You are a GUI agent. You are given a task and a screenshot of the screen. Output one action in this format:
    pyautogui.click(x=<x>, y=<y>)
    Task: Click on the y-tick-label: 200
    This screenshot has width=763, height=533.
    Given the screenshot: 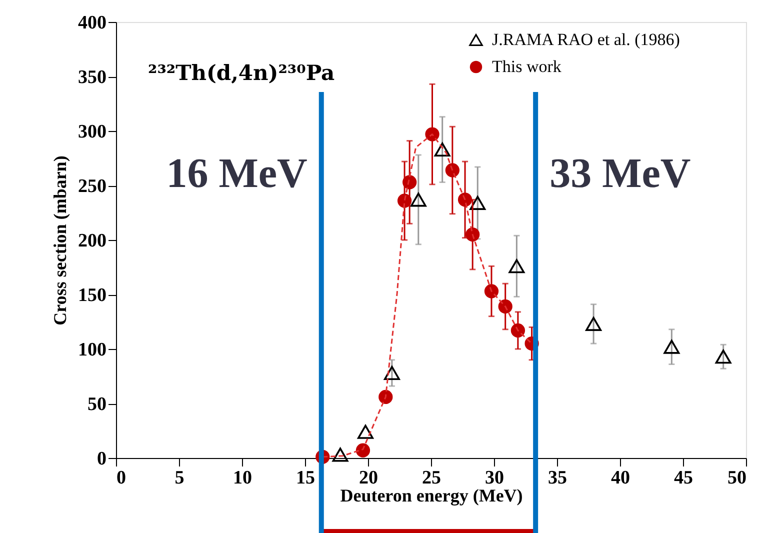 What is the action you would take?
    pyautogui.click(x=92, y=241)
    